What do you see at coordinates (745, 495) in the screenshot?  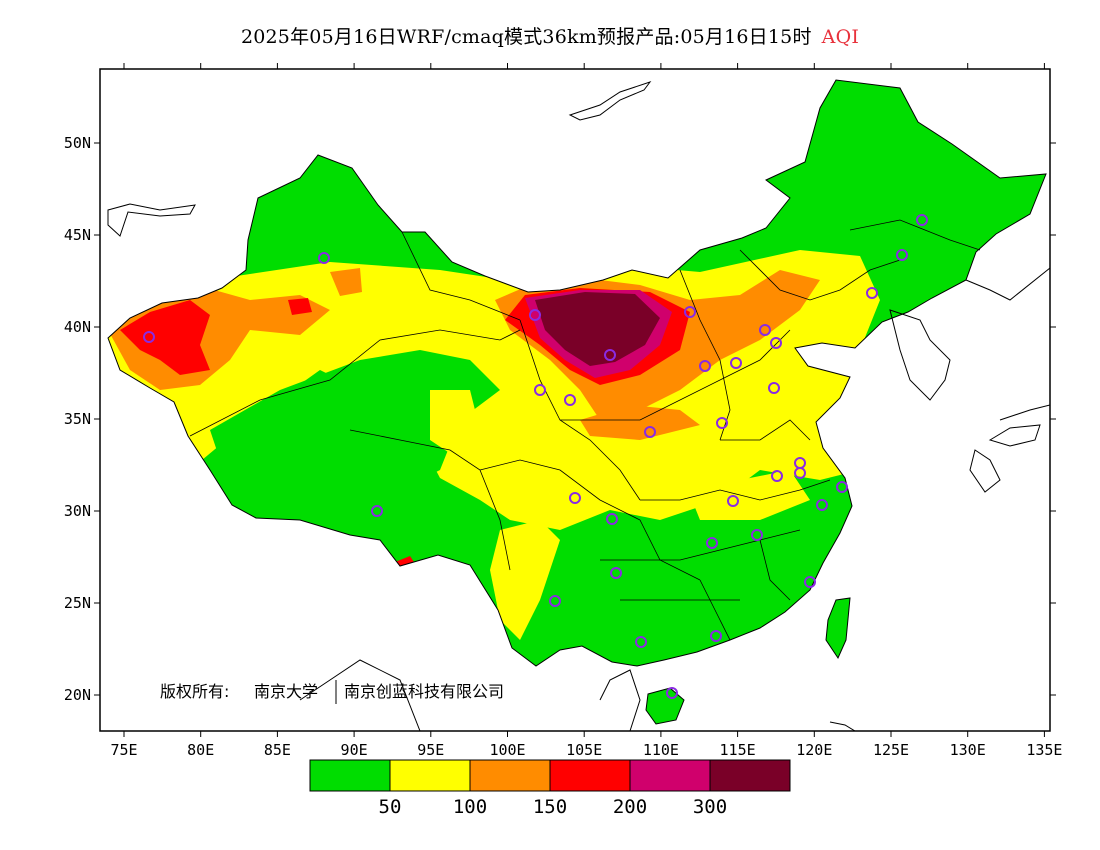 I see `aqi-moderate-area-east` at bounding box center [745, 495].